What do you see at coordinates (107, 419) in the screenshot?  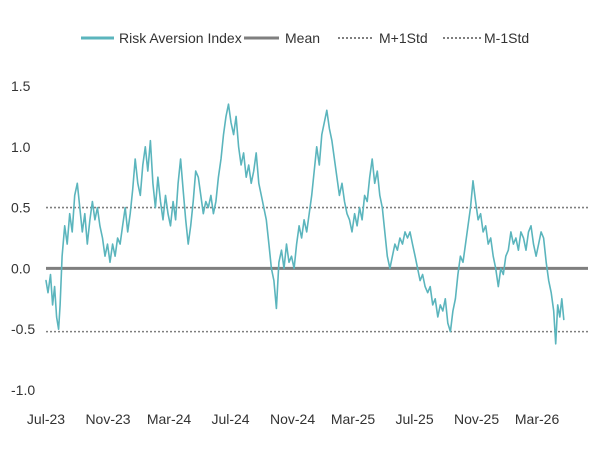 I see `x-tick-label: Nov-23` at bounding box center [107, 419].